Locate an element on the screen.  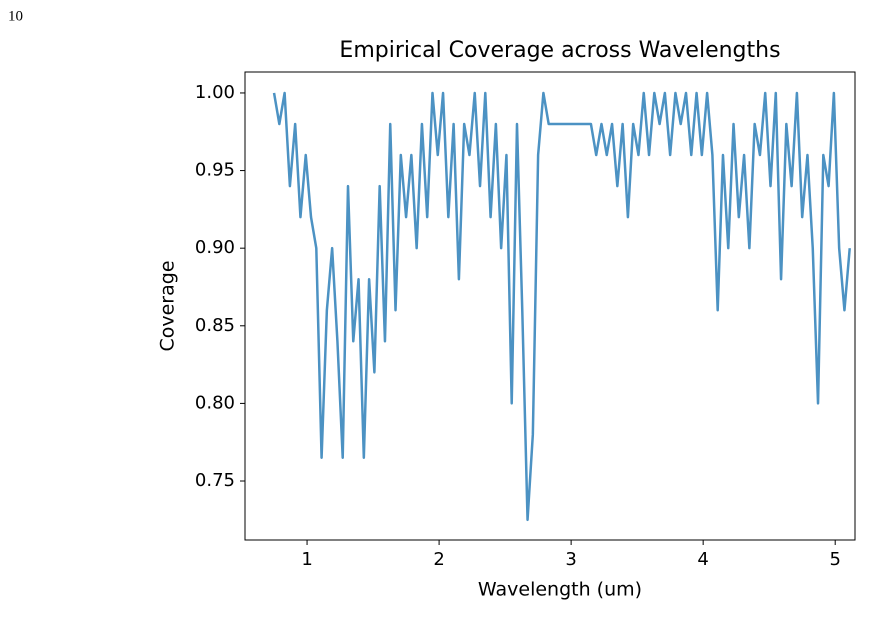
y-tick-label: 0.90 is located at coordinates (215, 247).